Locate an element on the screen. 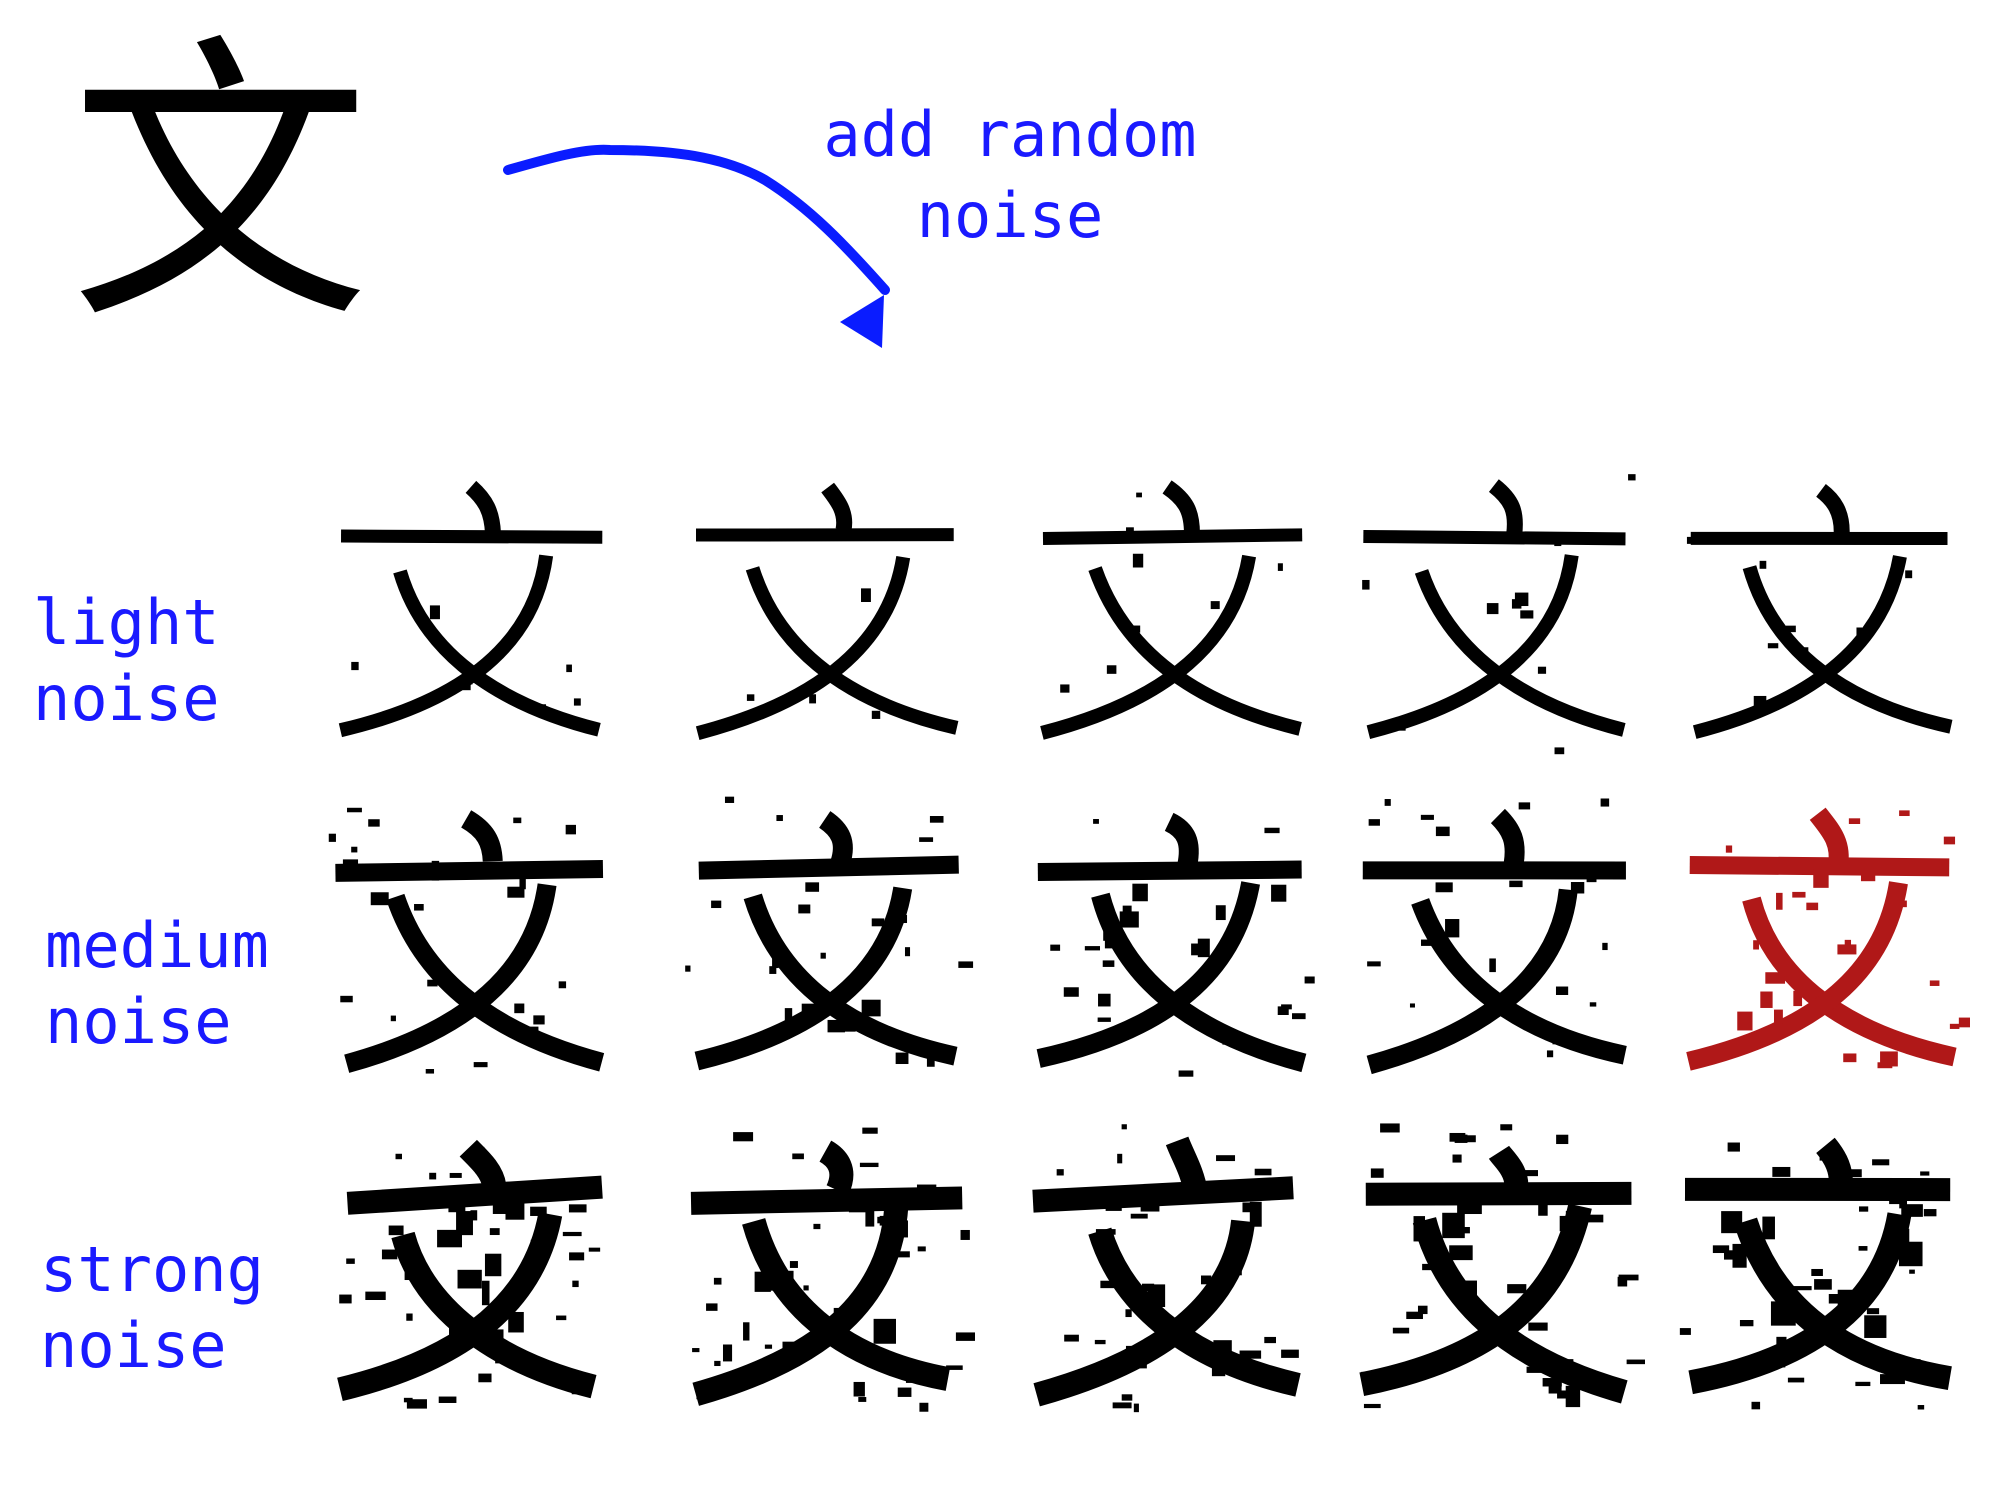 This screenshot has height=1500, width=2000. noisy-sample-r3-c5 is located at coordinates (1820, 1268).